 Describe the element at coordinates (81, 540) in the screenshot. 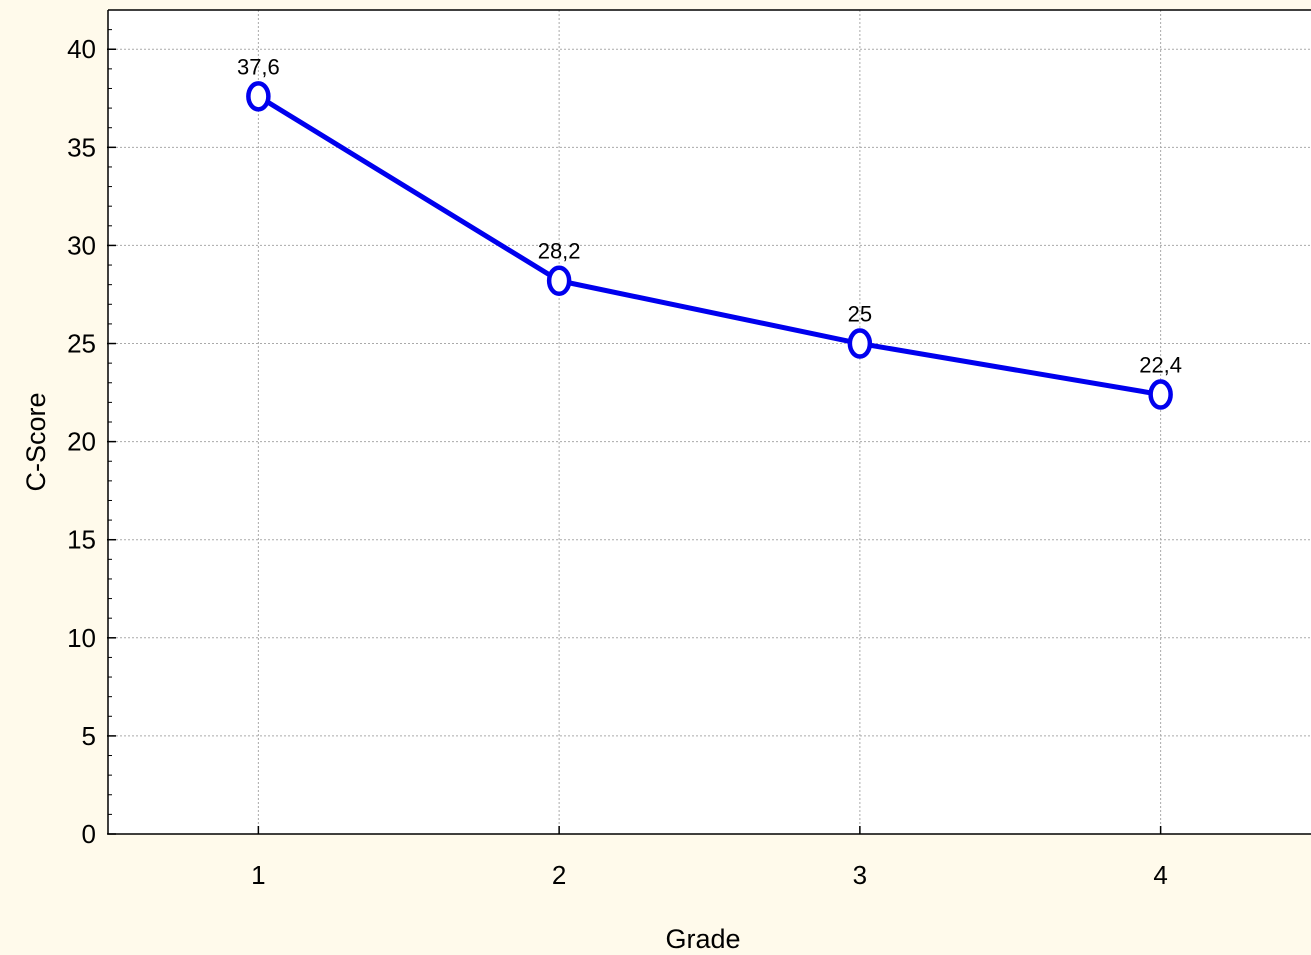

I see `y-tick-label: 15` at that location.